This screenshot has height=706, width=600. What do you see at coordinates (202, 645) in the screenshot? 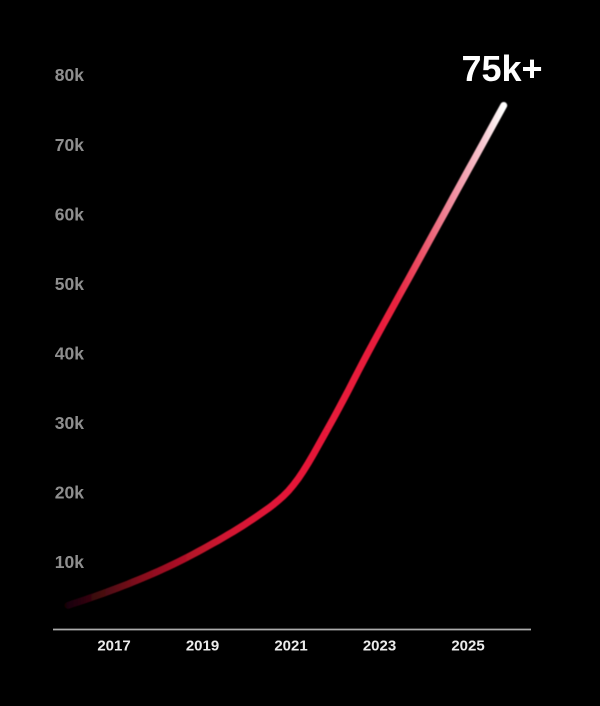
I see `svg-text: 2019` at bounding box center [202, 645].